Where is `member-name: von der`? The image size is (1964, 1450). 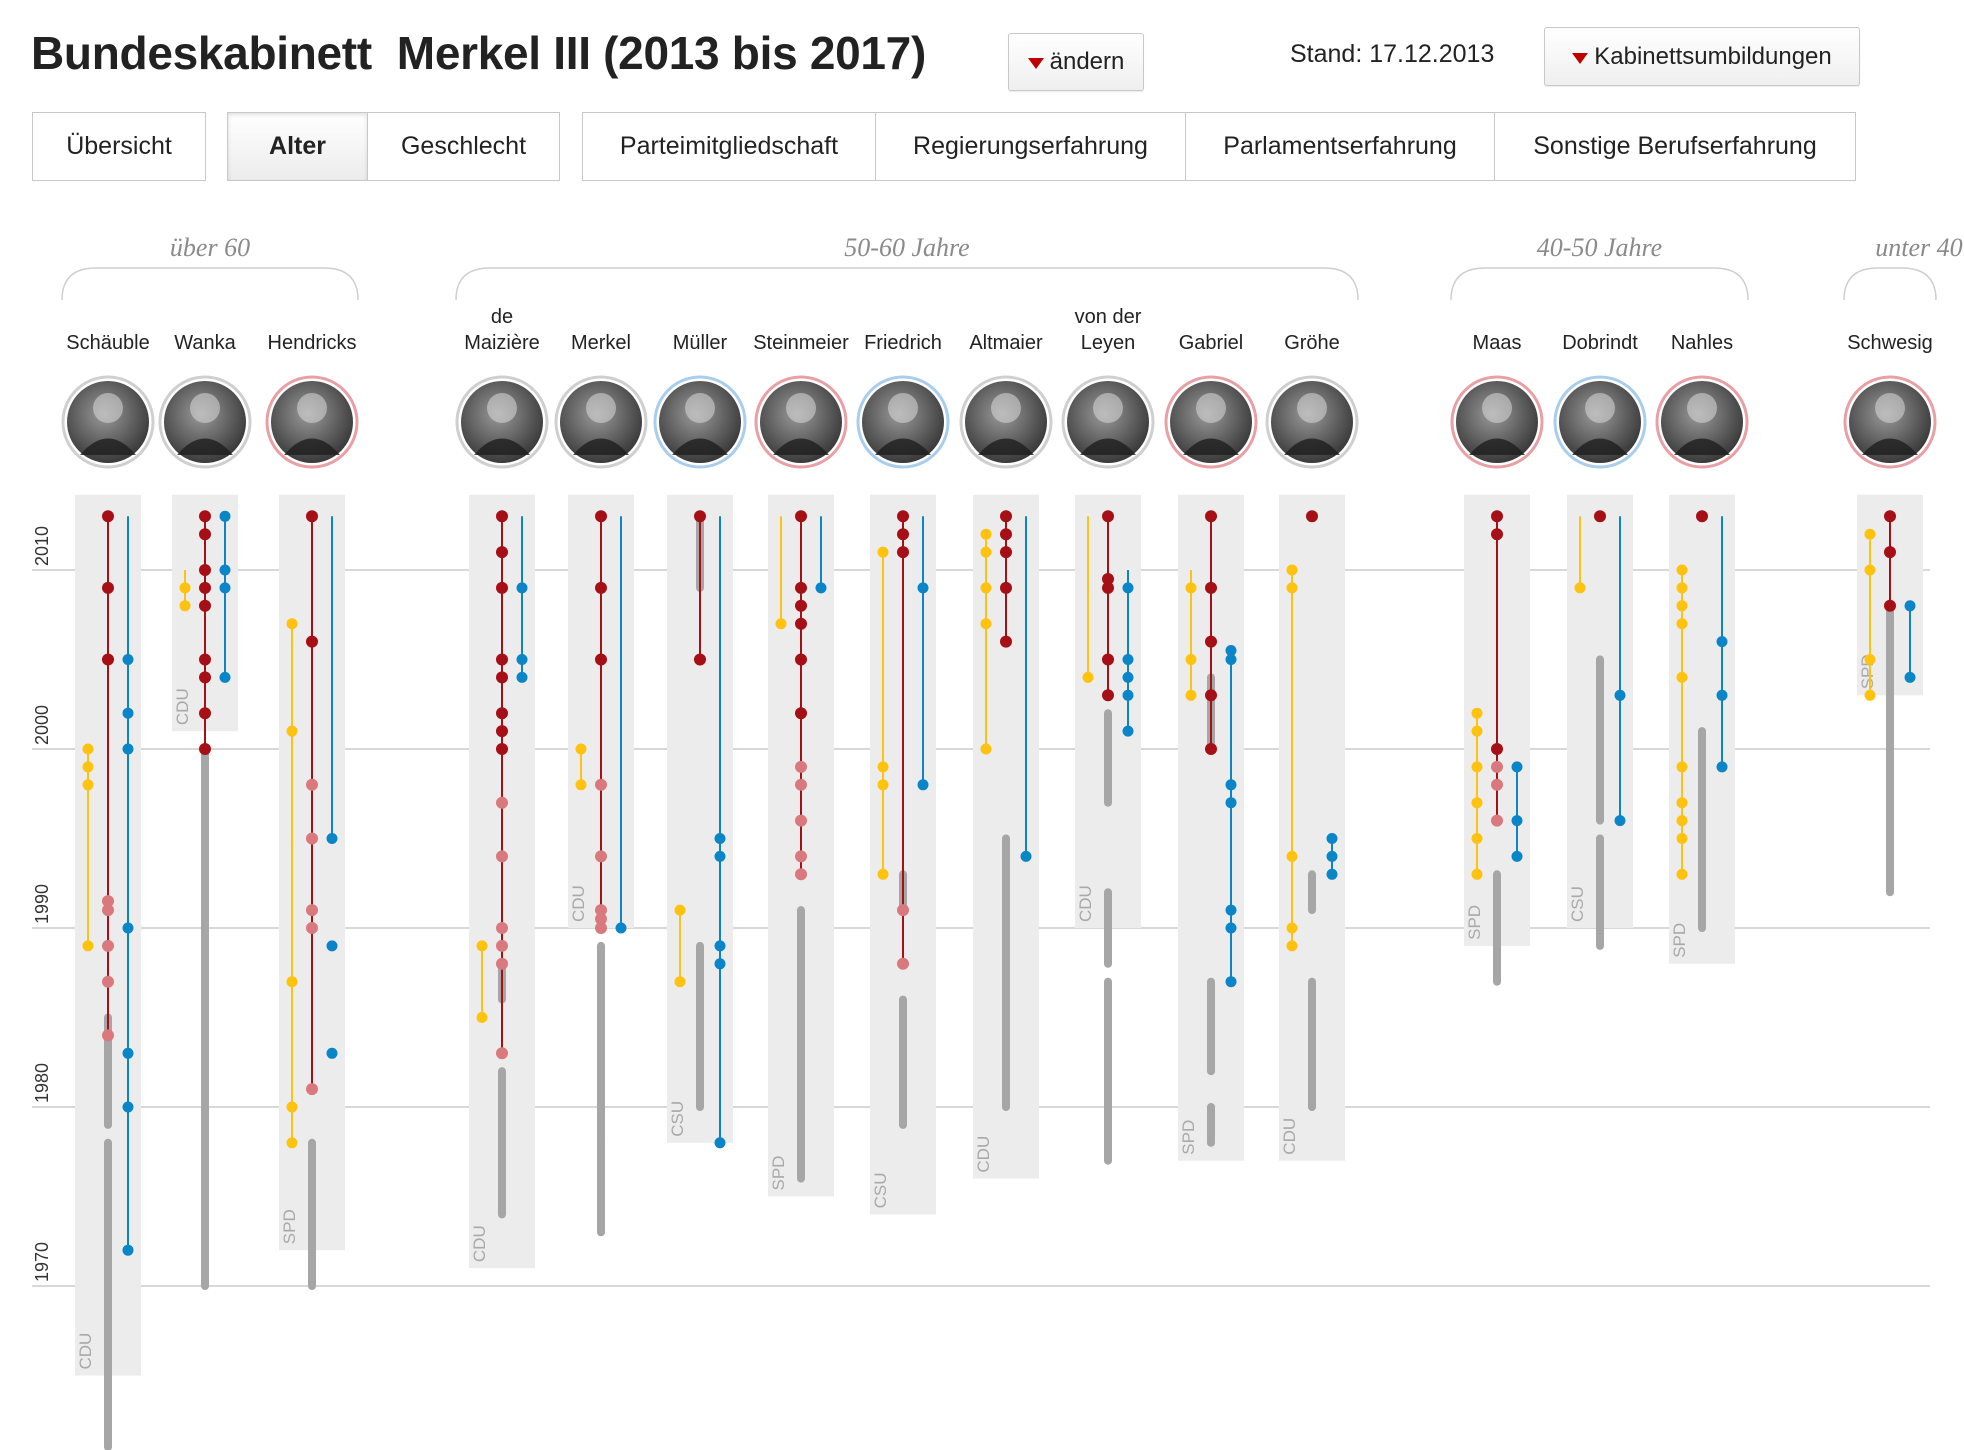 member-name: von der is located at coordinates (1108, 317).